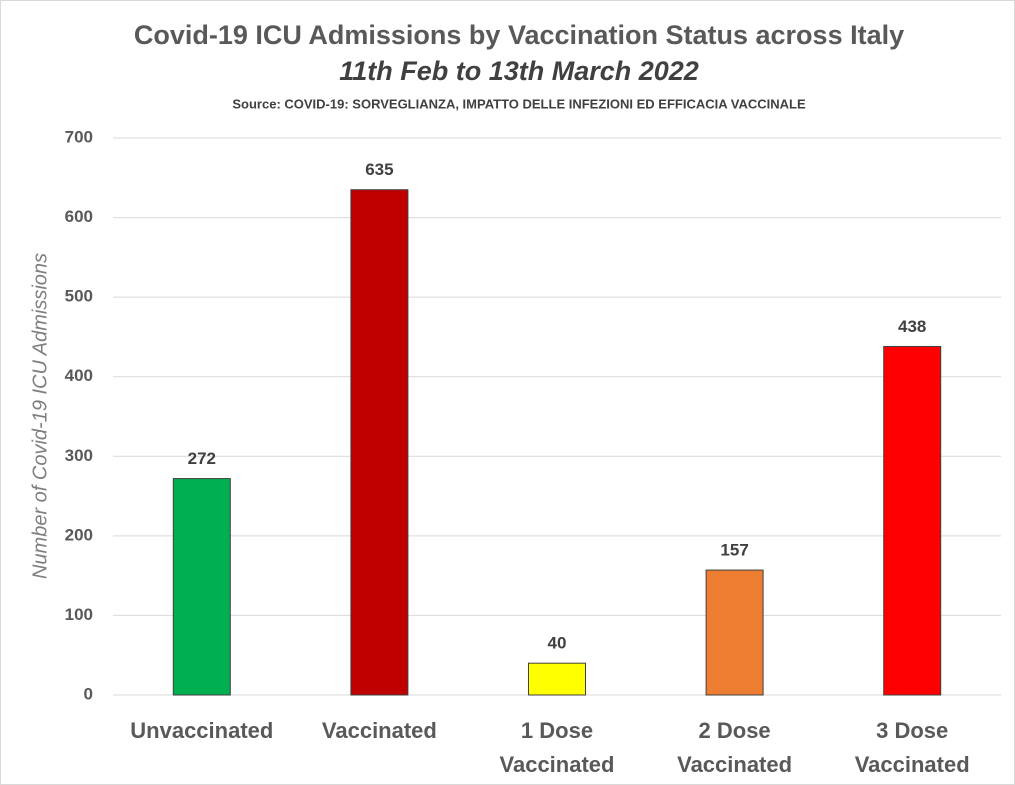  What do you see at coordinates (735, 747) in the screenshot?
I see `x-tick-label: 2 Dose Vaccinated` at bounding box center [735, 747].